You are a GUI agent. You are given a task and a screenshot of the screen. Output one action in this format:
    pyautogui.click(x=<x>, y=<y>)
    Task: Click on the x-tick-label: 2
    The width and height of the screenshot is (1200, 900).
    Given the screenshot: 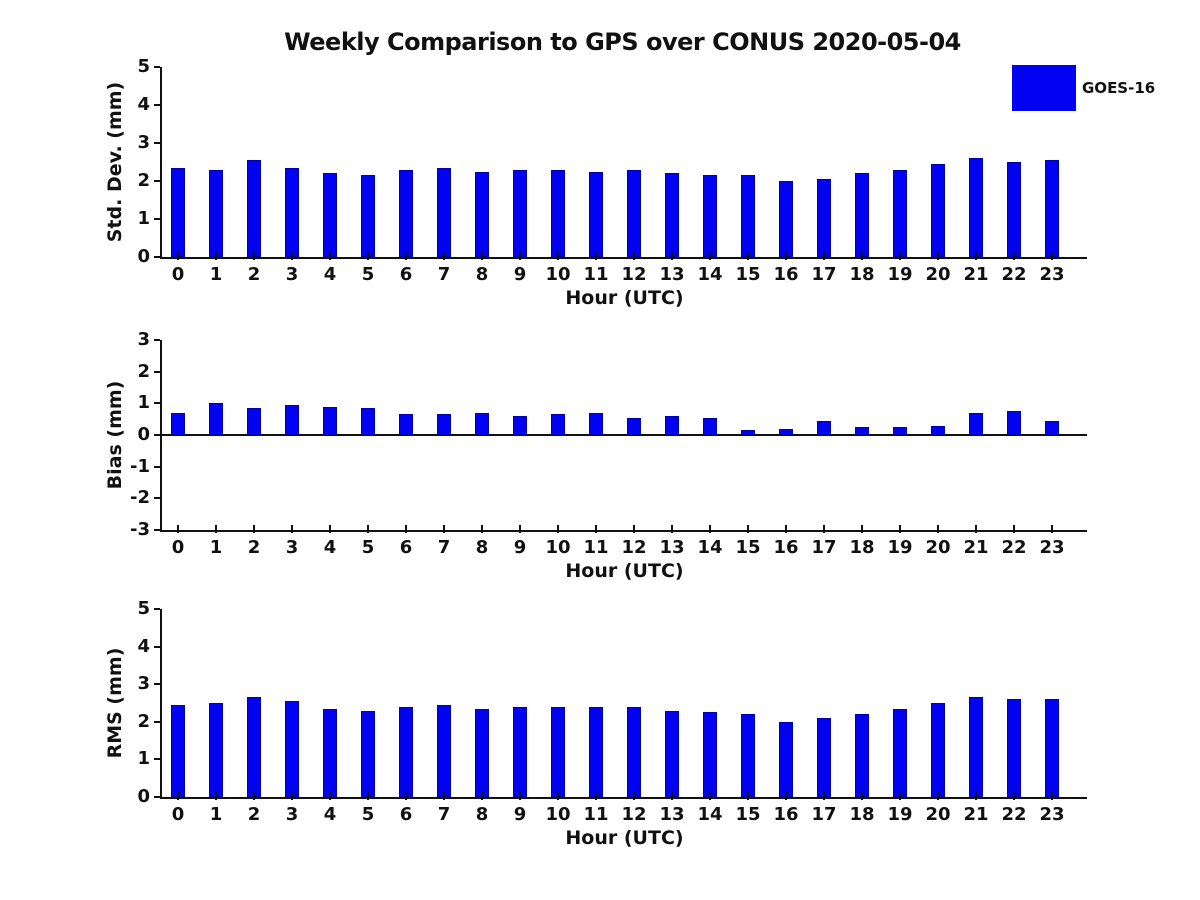 What is the action you would take?
    pyautogui.click(x=254, y=274)
    